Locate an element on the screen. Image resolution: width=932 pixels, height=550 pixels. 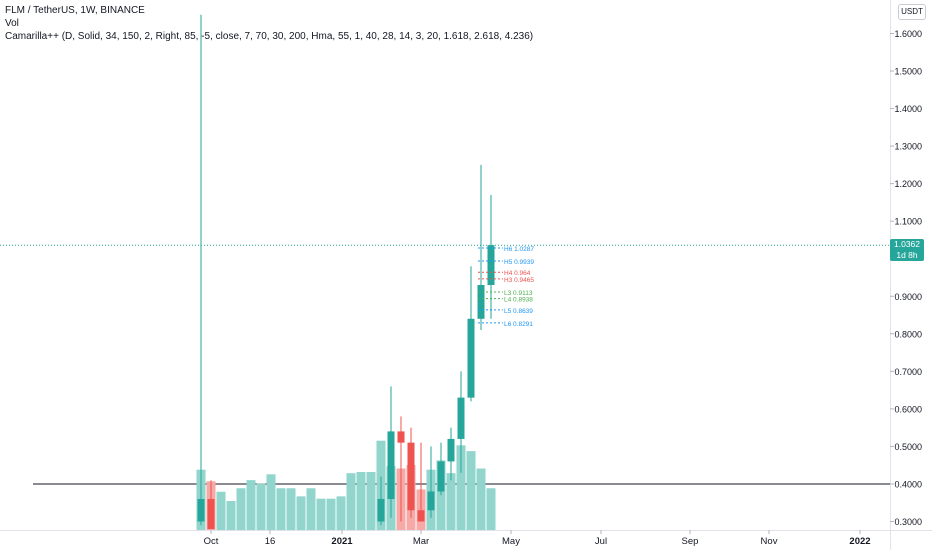
y-tick-label: 0.5000 is located at coordinates (908, 447).